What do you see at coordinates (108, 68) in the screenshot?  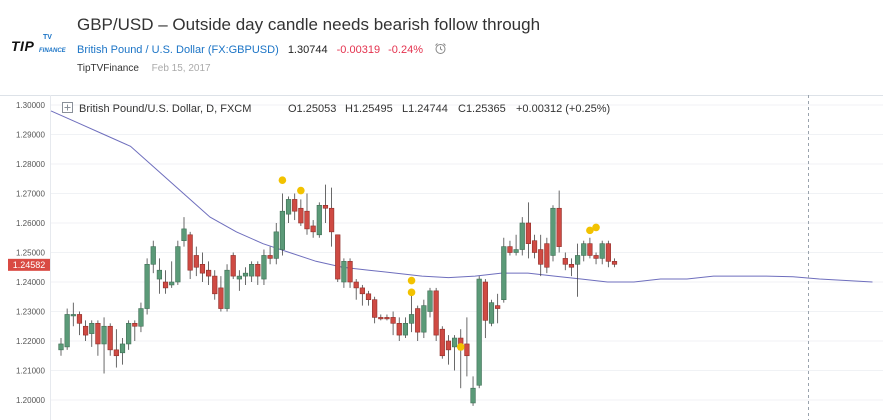 I see `author-name: TipTVFinance` at bounding box center [108, 68].